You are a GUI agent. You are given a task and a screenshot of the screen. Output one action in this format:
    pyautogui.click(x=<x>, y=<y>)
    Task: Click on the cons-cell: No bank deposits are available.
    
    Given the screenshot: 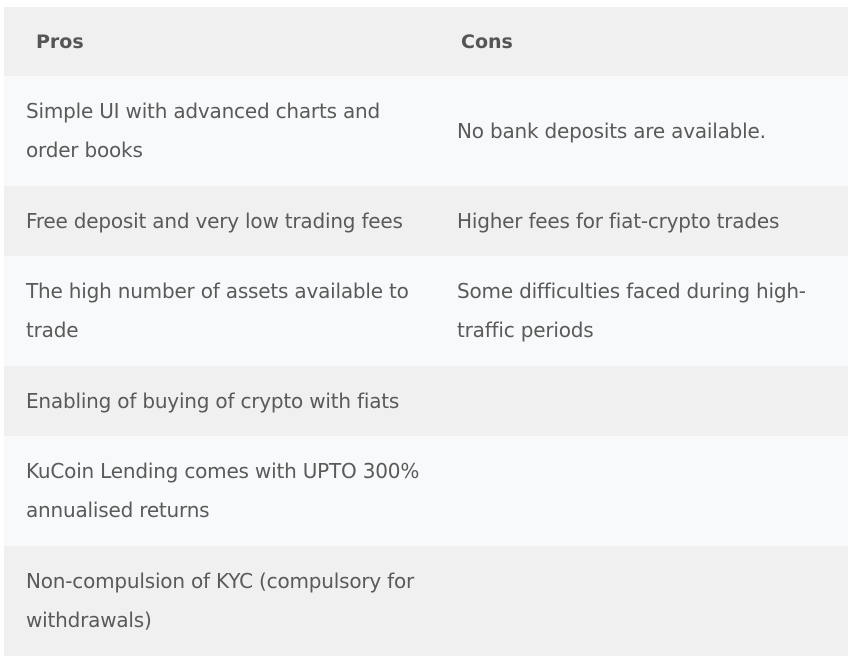 What is the action you would take?
    pyautogui.click(x=641, y=131)
    